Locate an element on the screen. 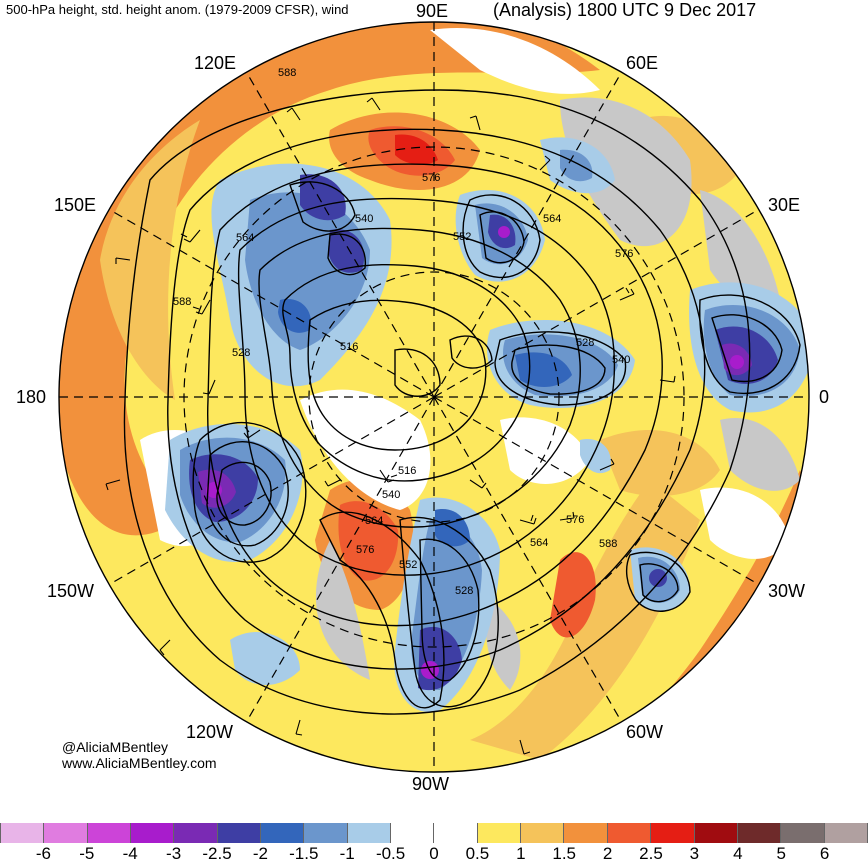  lon-label-30w: 30W is located at coordinates (786, 591).